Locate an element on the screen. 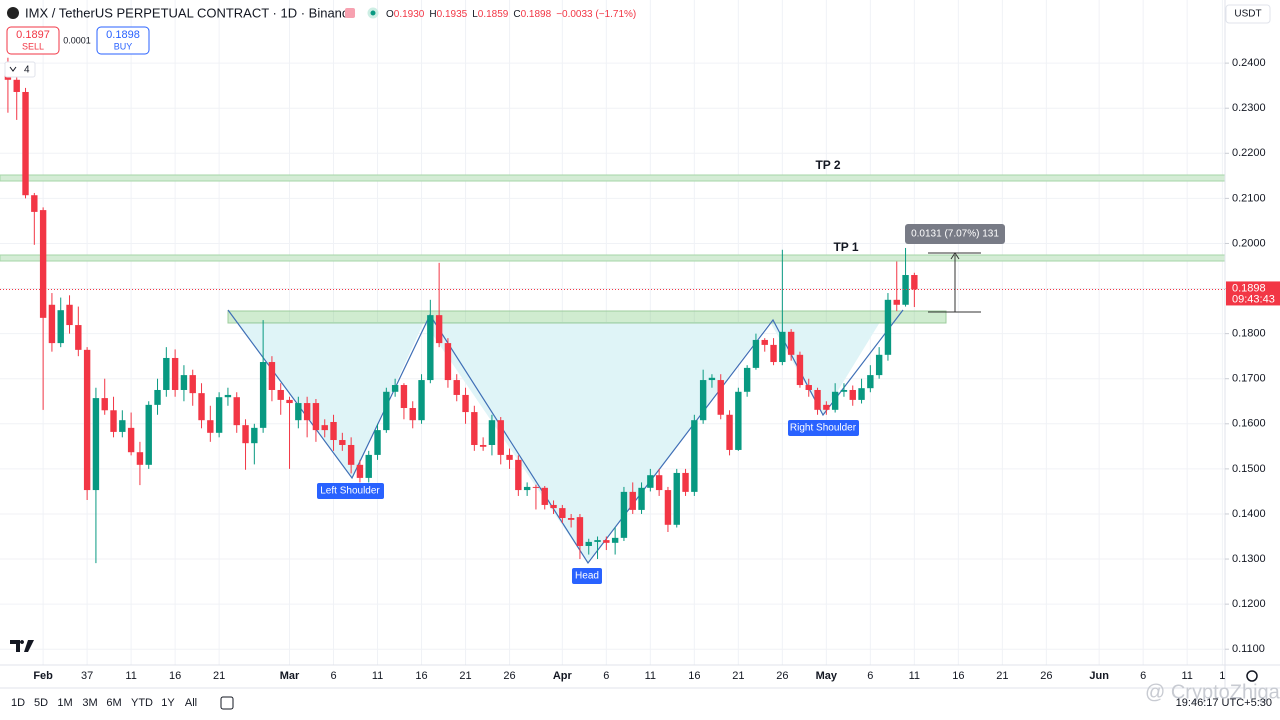  countdown: 09:43:43 is located at coordinates (1253, 299).